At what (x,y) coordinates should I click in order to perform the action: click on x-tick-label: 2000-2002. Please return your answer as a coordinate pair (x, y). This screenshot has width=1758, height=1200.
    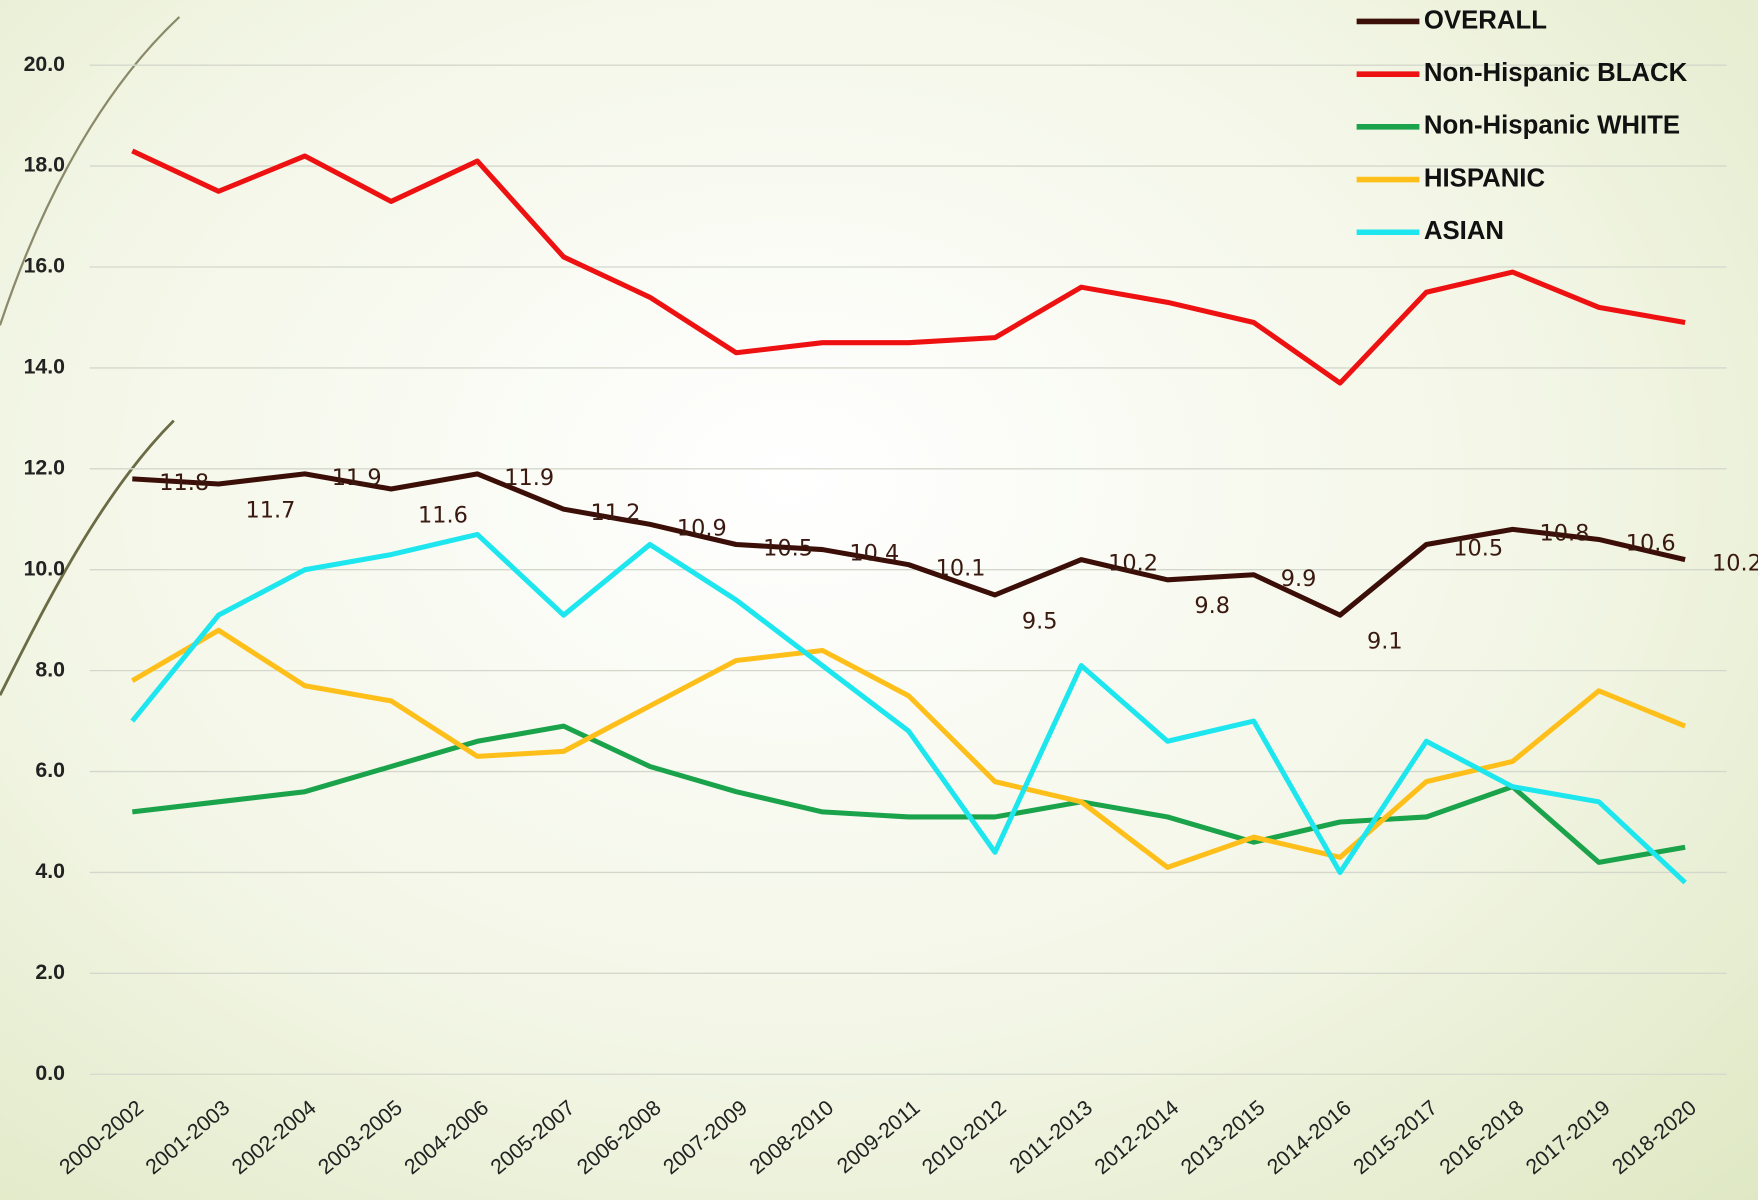
    Looking at the image, I should click on (101, 1137).